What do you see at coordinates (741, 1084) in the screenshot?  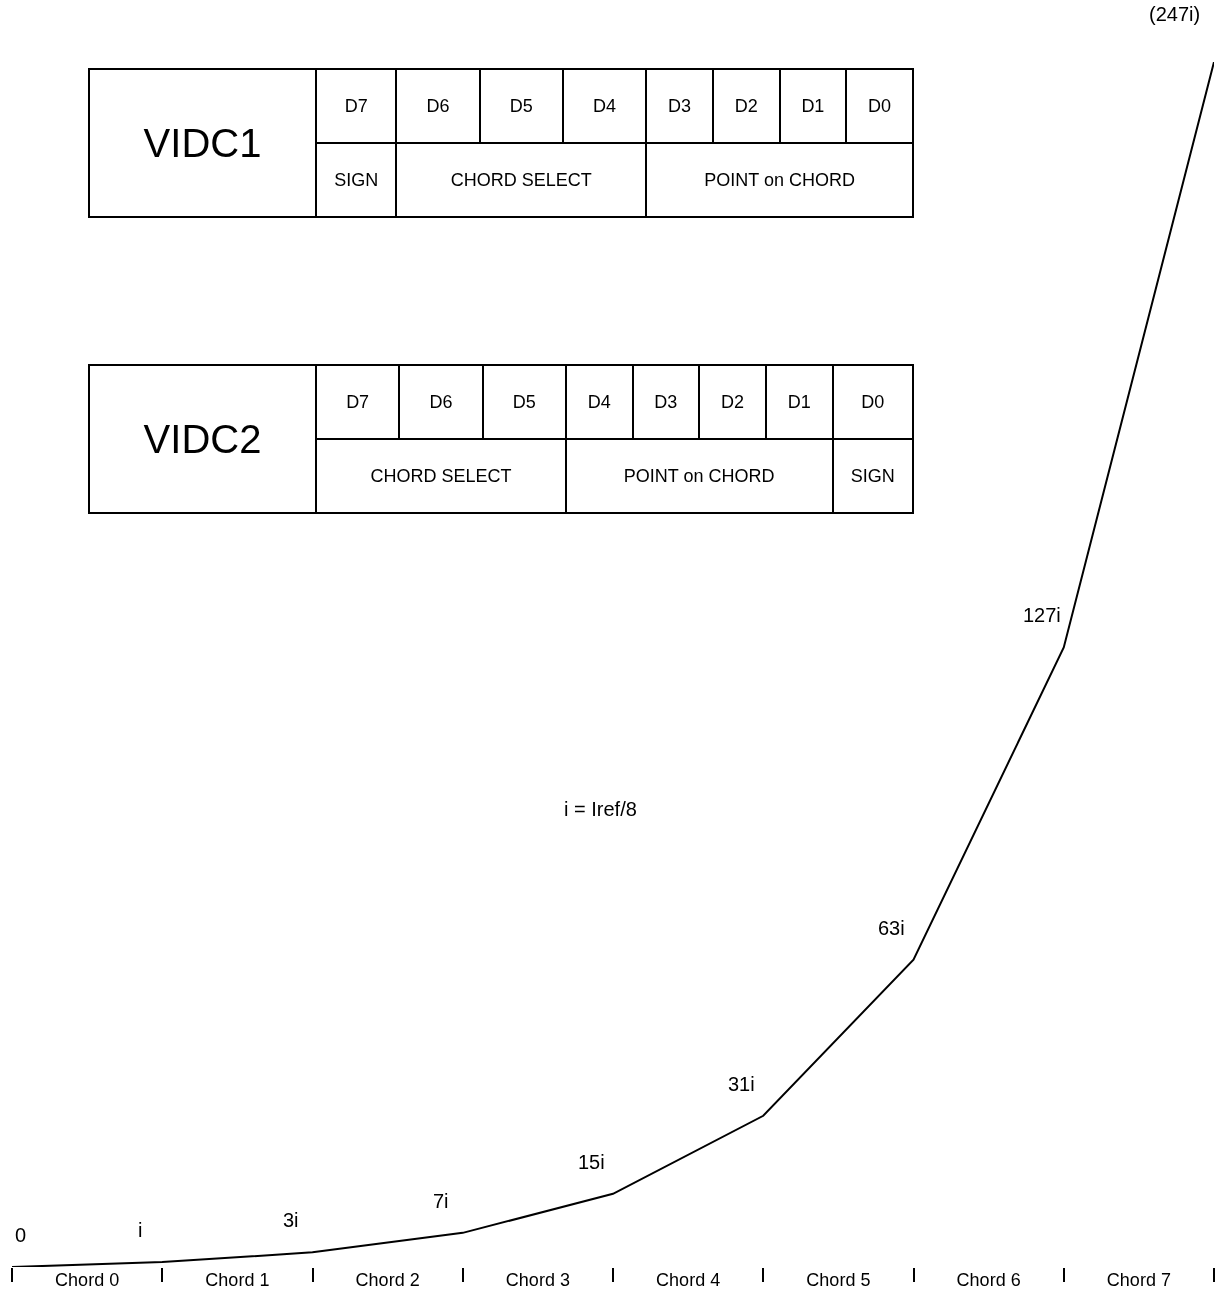 I see `data-label: 31i` at bounding box center [741, 1084].